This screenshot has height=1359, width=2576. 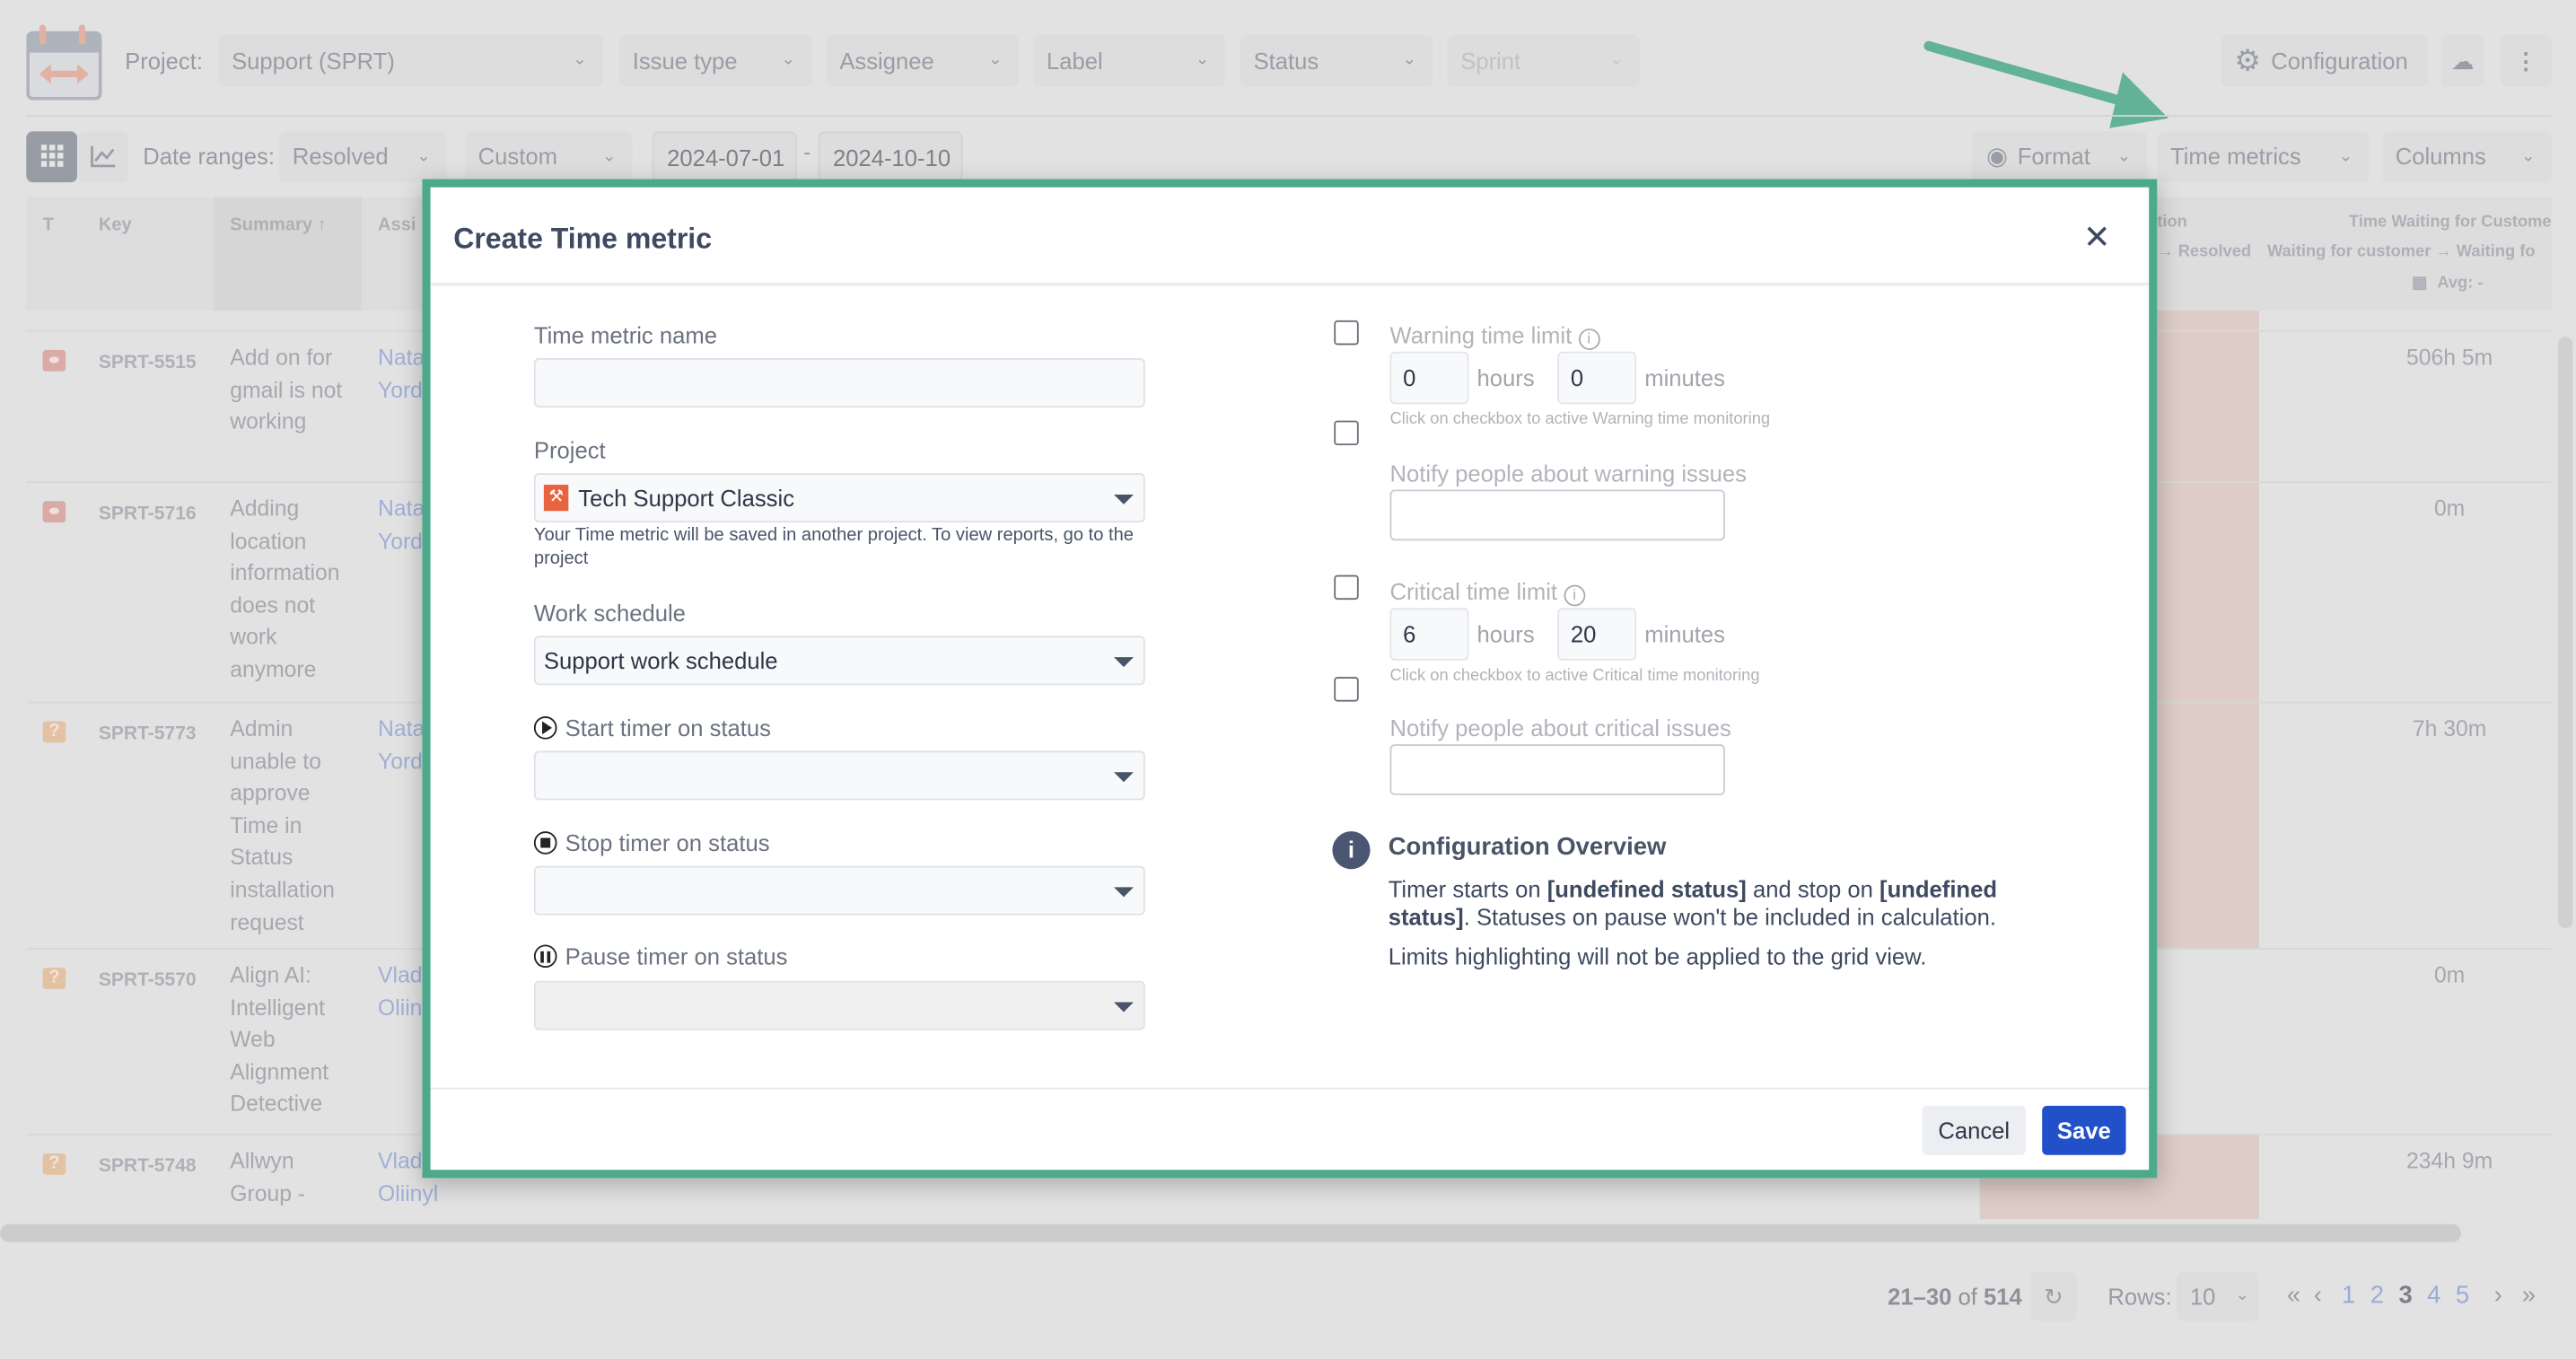 What do you see at coordinates (839, 383) in the screenshot?
I see `time-metric-name-input` at bounding box center [839, 383].